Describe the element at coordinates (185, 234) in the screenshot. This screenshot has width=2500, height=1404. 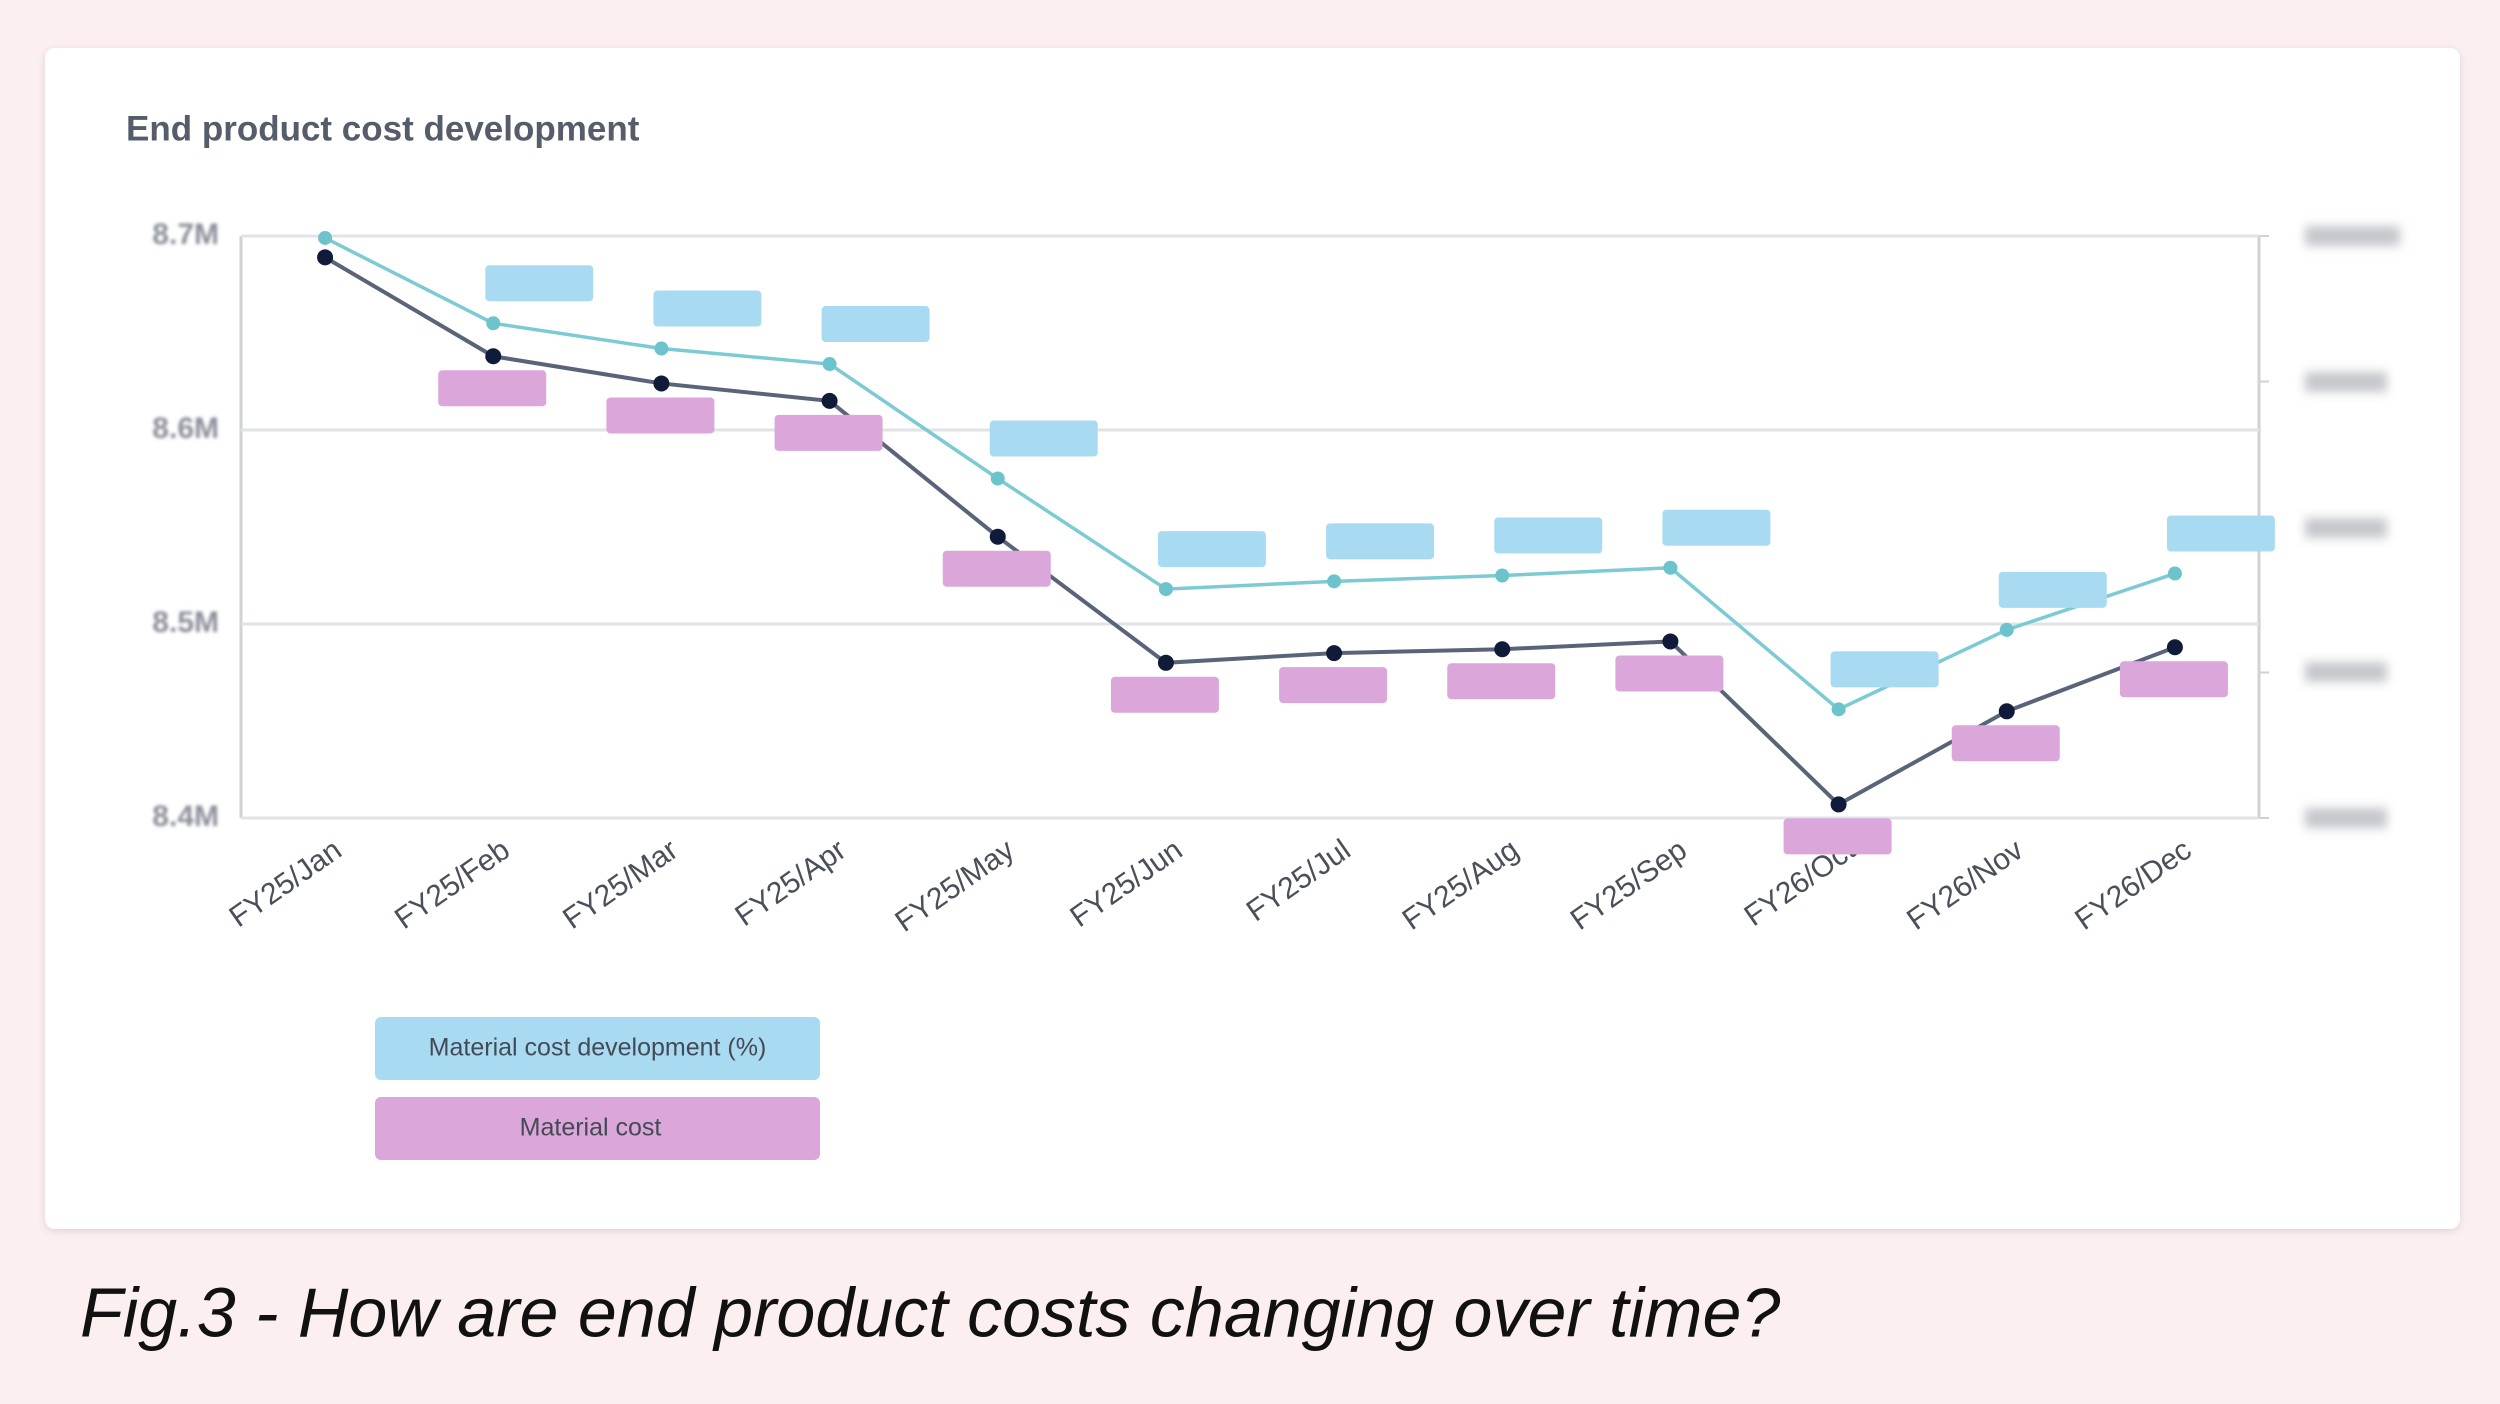
I see `y-tick-label: 8.7M` at that location.